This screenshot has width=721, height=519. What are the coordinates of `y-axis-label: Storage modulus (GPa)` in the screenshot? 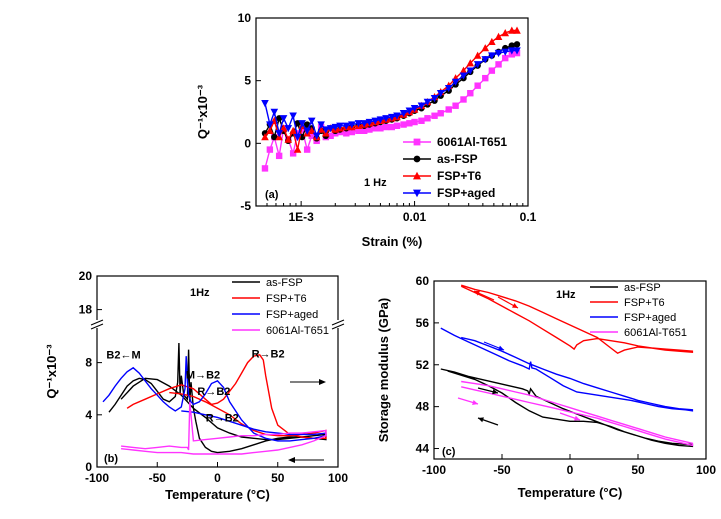 It's located at (383, 370).